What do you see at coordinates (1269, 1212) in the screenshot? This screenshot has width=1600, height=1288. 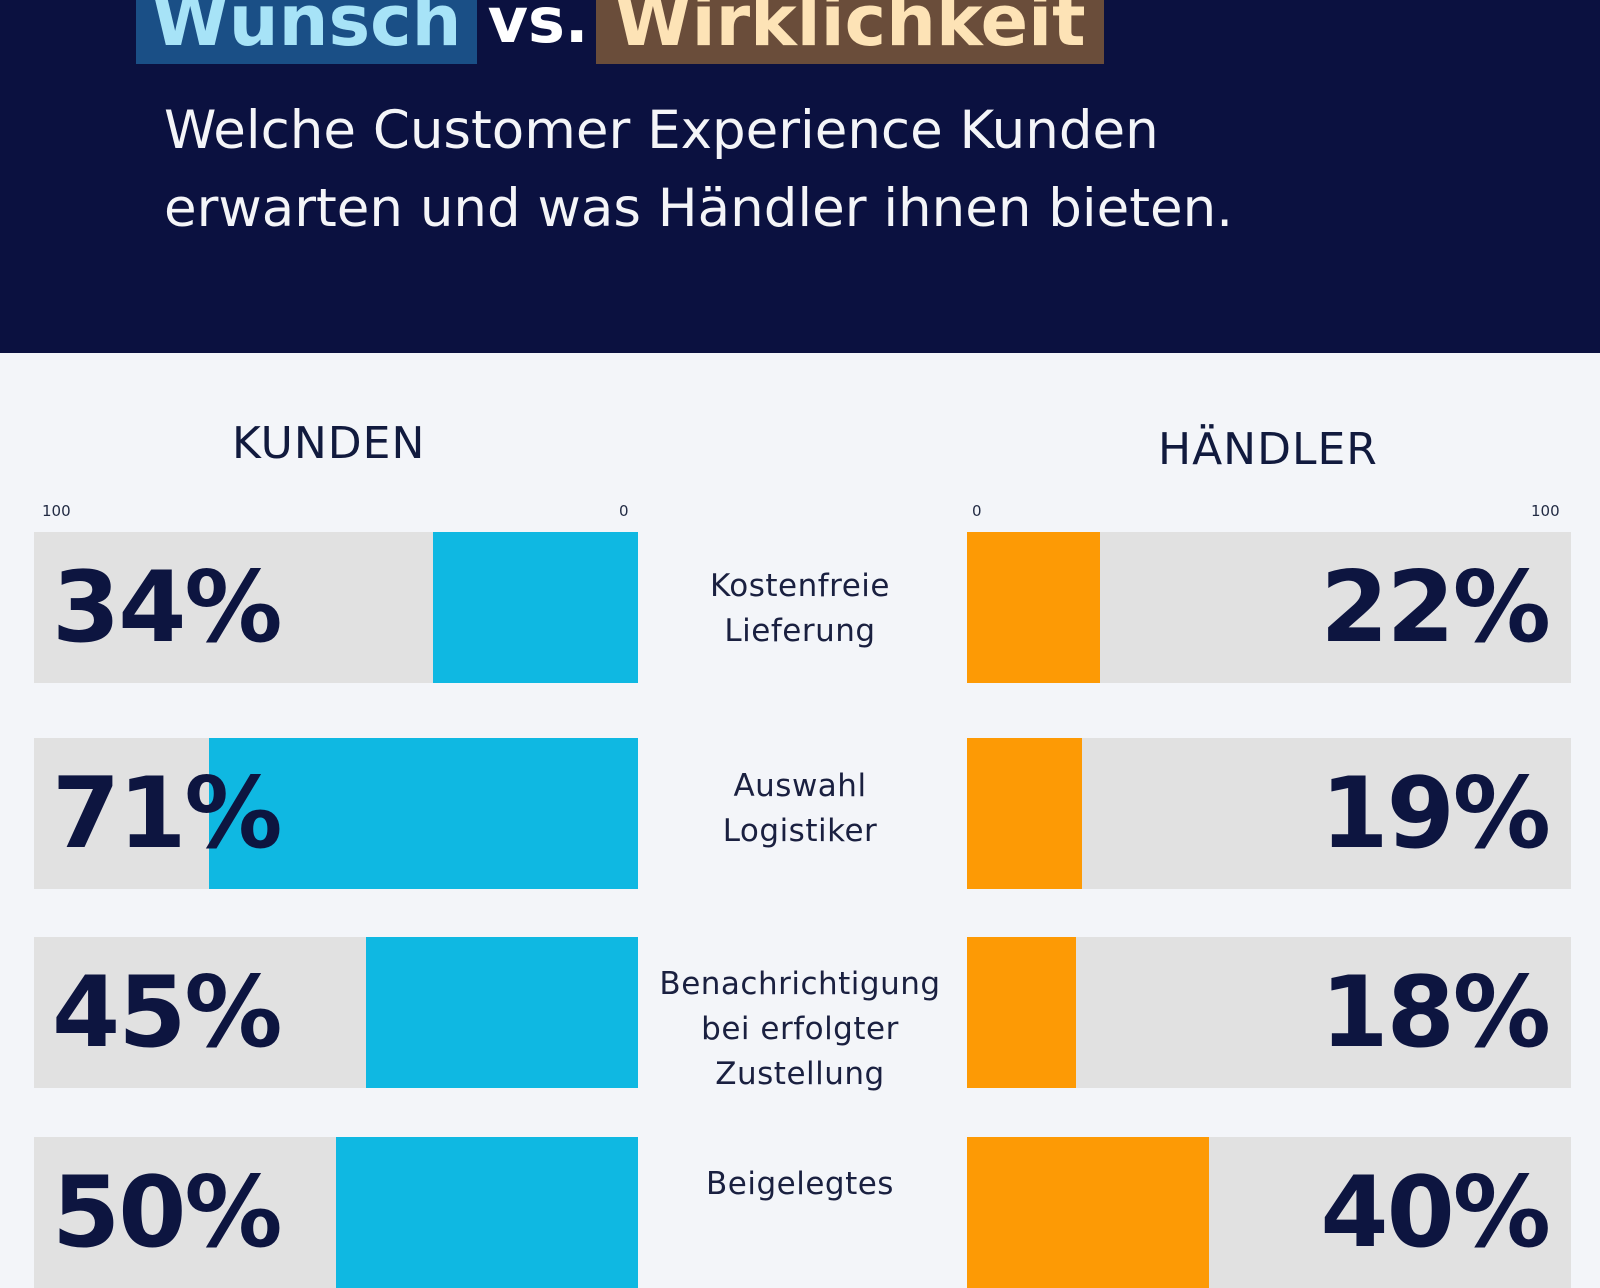 I see `haendler-track-row-4: 40%` at bounding box center [1269, 1212].